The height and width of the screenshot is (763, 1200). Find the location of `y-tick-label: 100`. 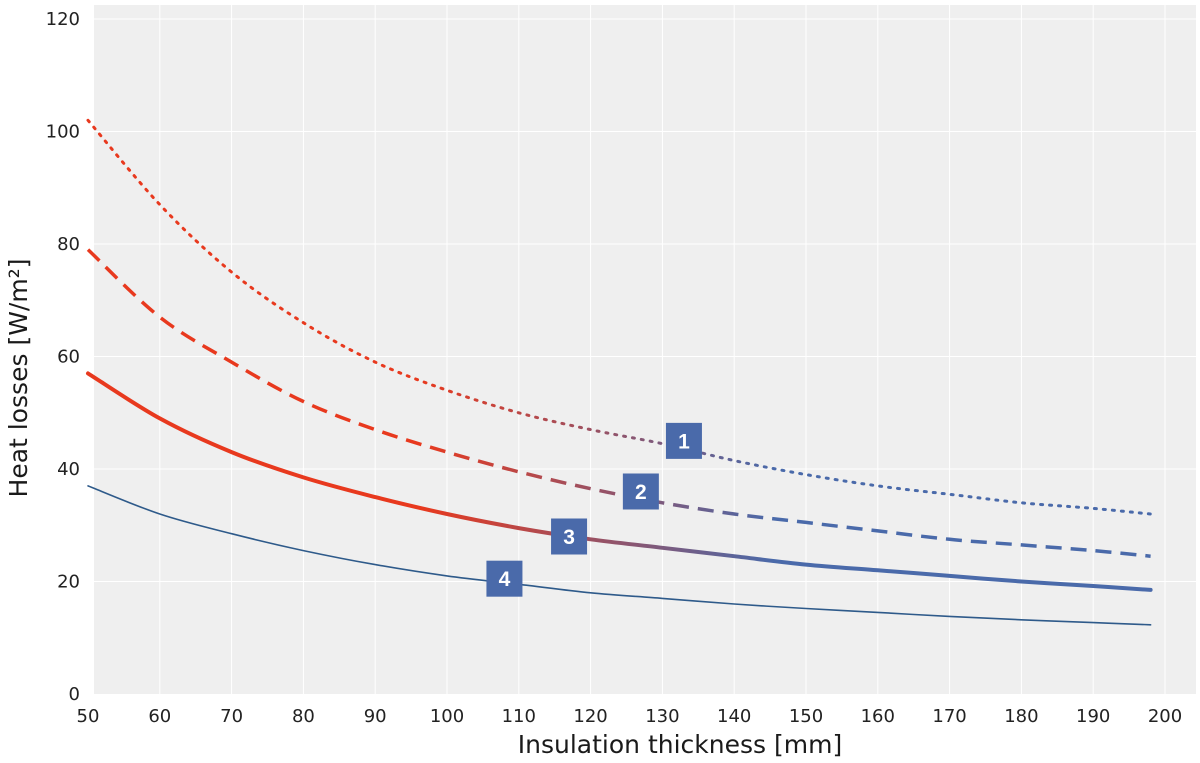

y-tick-label: 100 is located at coordinates (63, 132).